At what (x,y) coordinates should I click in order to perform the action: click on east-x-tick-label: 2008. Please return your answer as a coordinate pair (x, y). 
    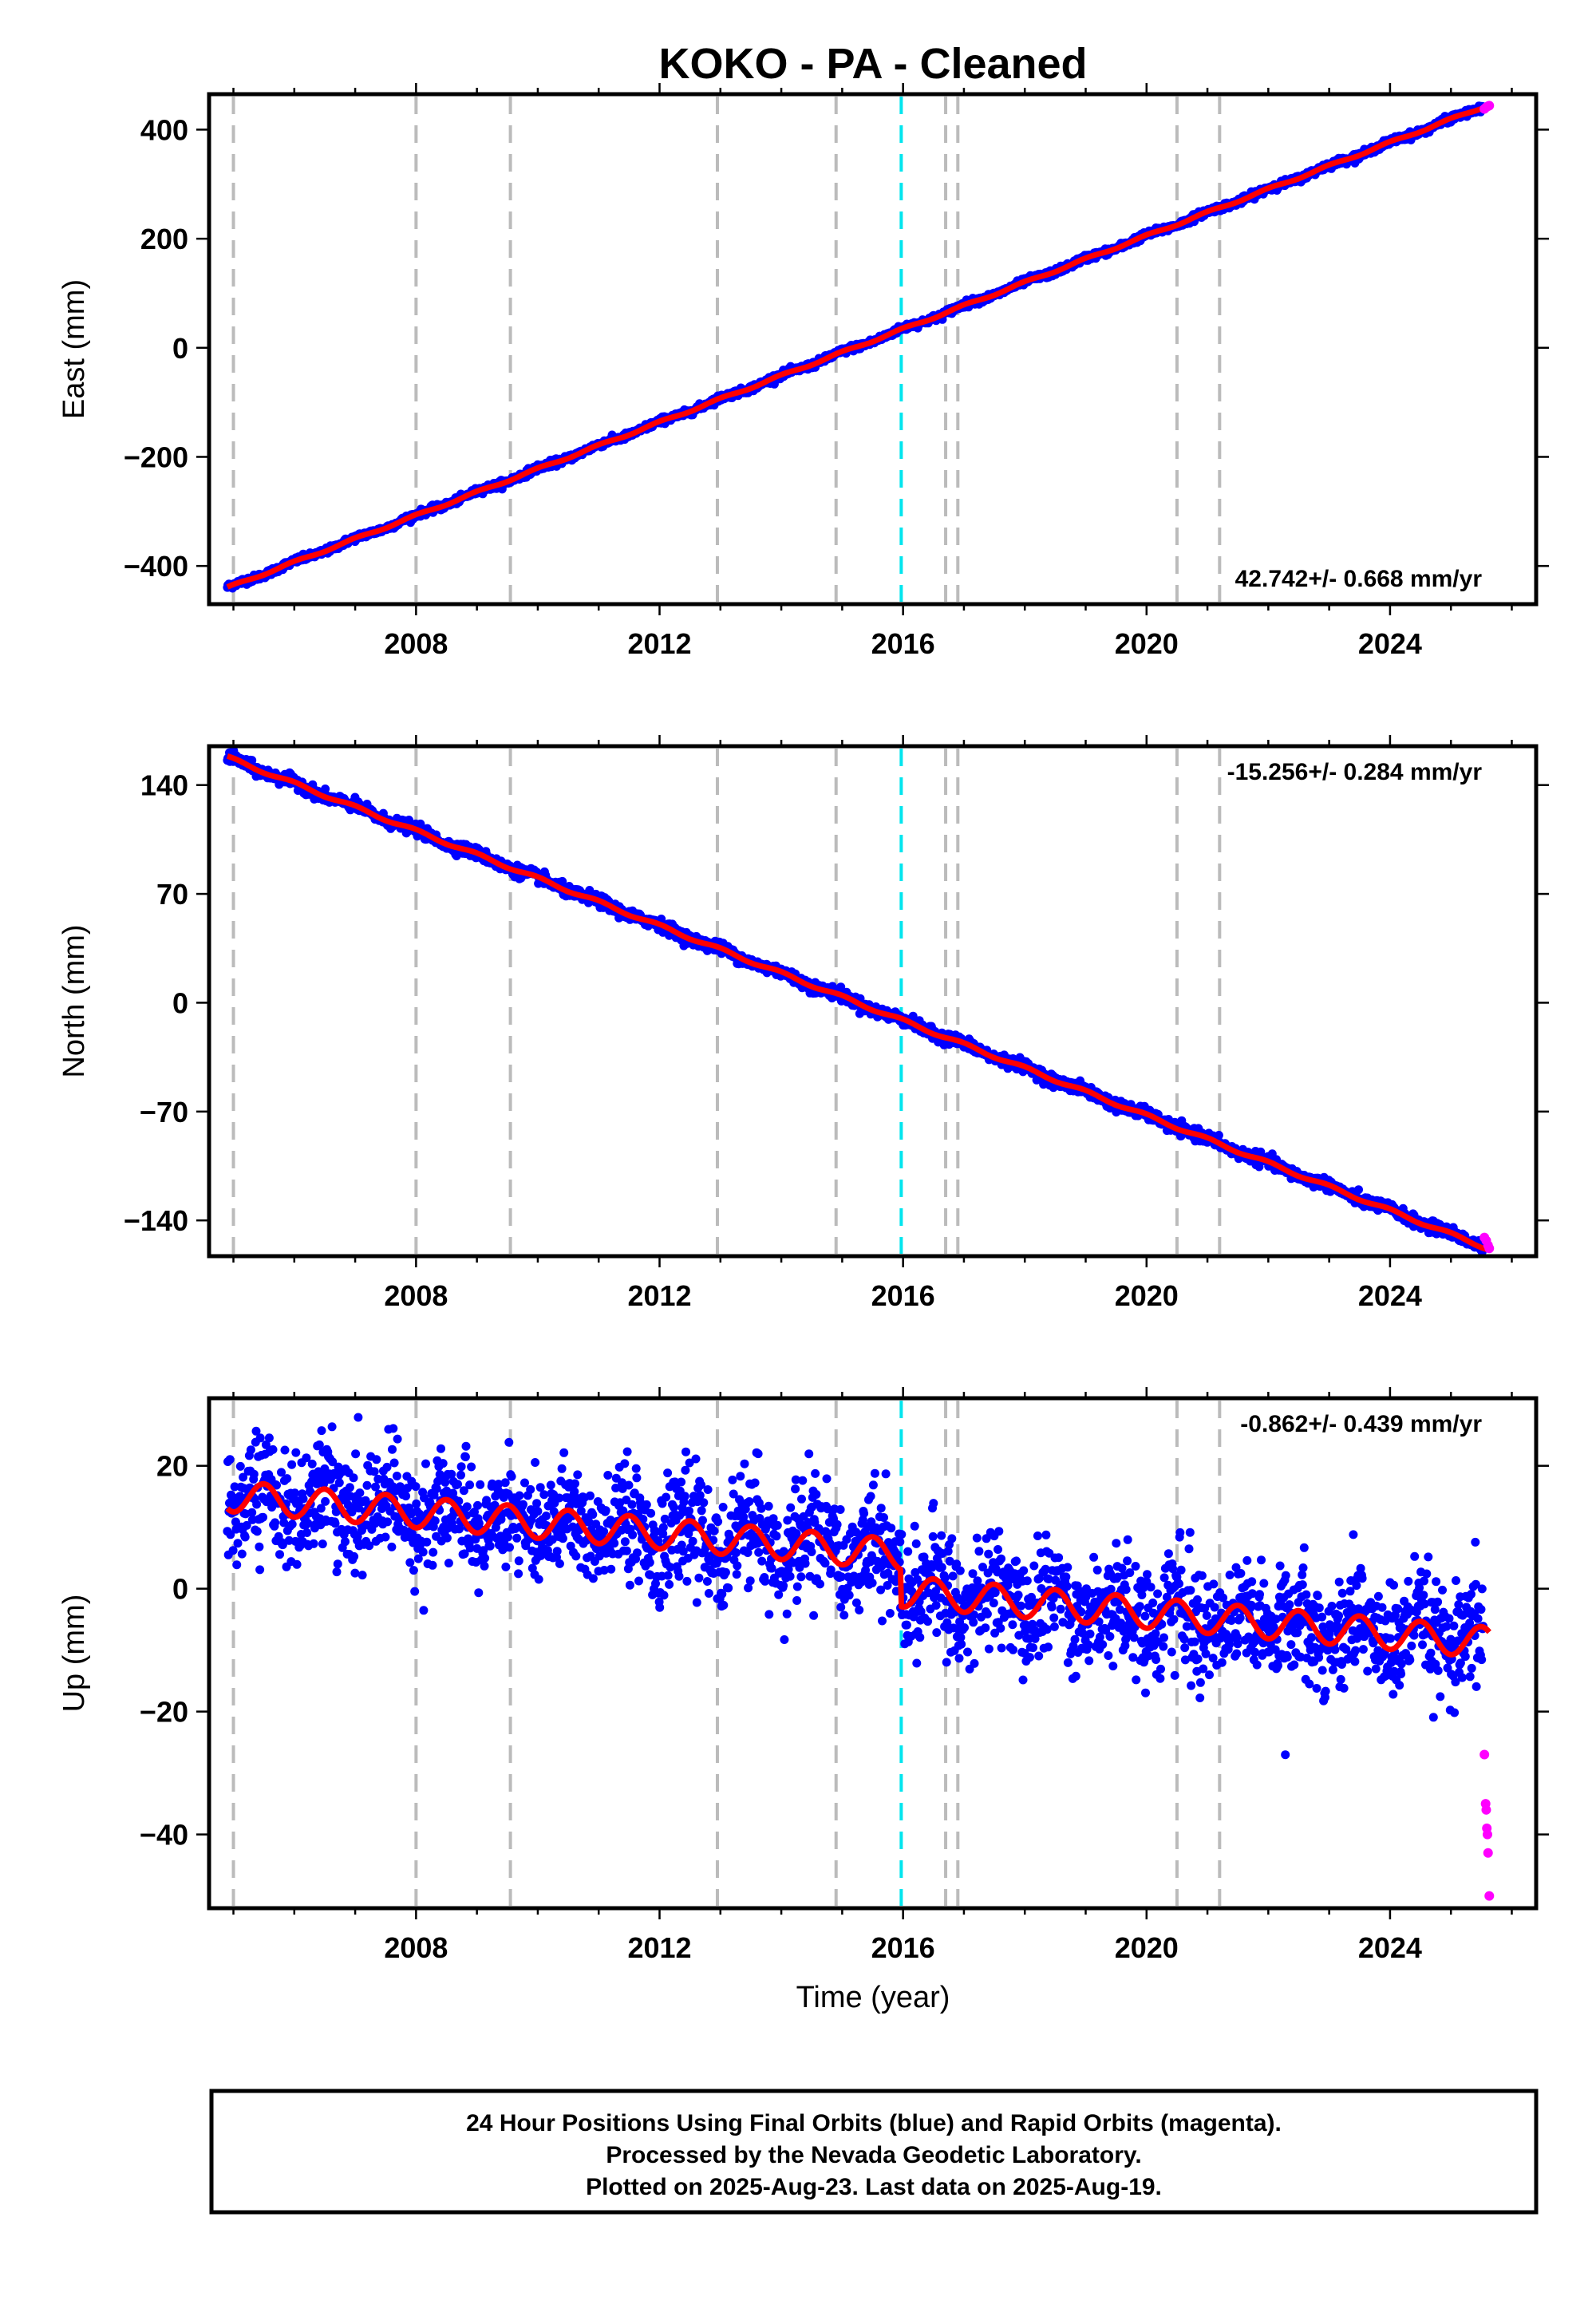
    Looking at the image, I should click on (416, 643).